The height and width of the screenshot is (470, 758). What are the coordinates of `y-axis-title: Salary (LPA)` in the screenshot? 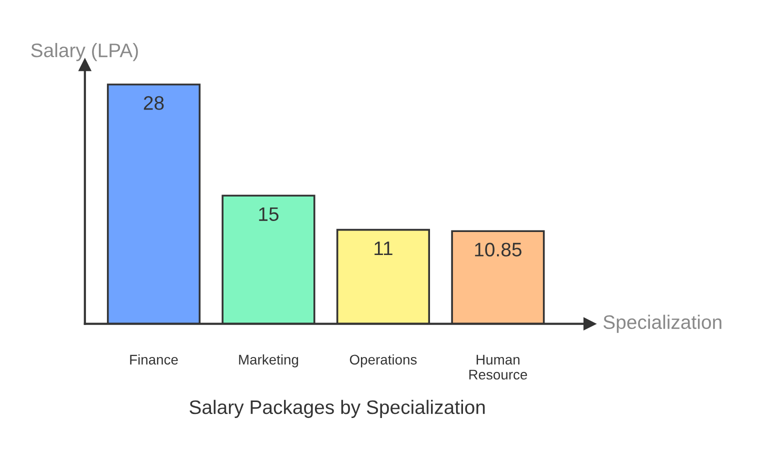 It's located at (84, 52).